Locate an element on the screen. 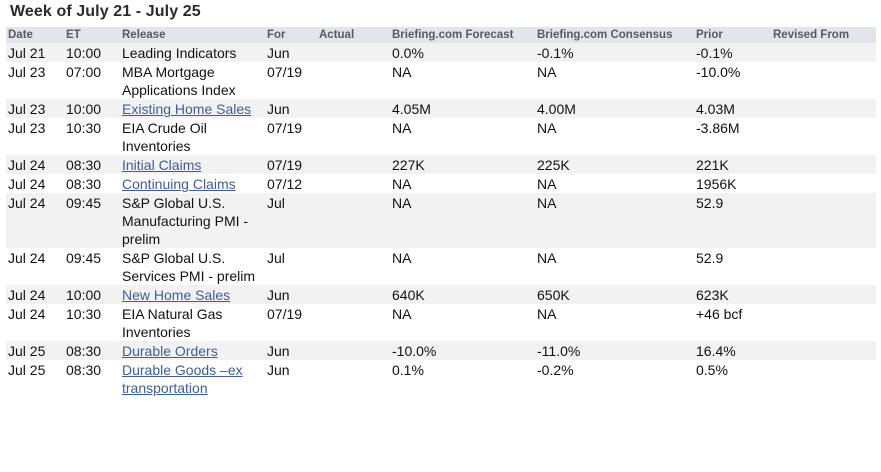  release-link: New Home Sales is located at coordinates (176, 295).